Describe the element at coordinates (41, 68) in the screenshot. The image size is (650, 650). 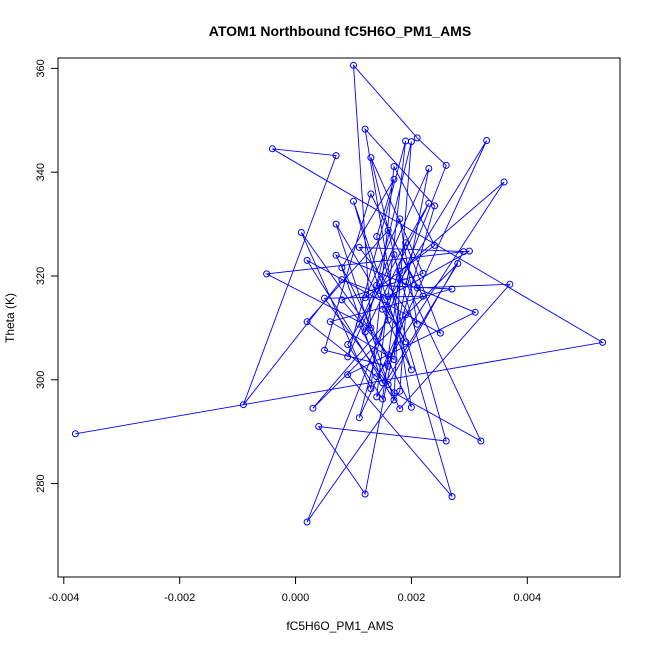
I see `y-tick-label: 360` at that location.